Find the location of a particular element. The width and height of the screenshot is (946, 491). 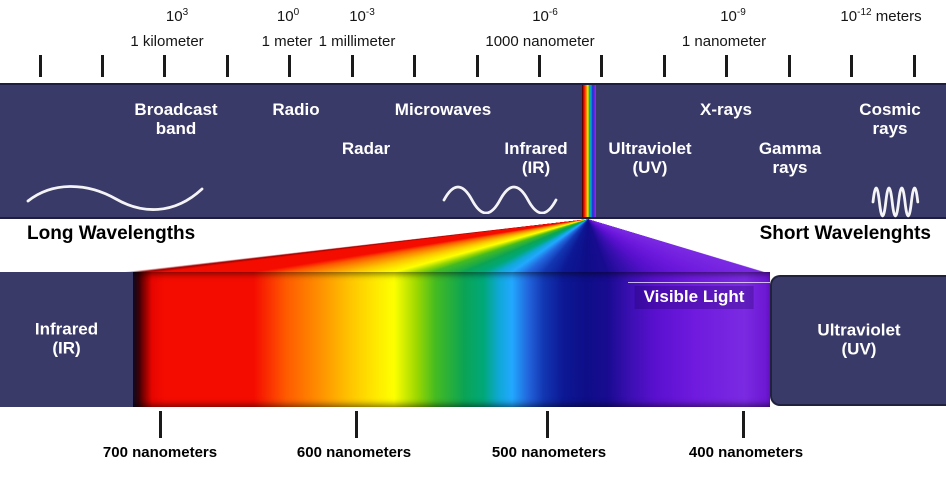

radar-label: Radar is located at coordinates (366, 148).